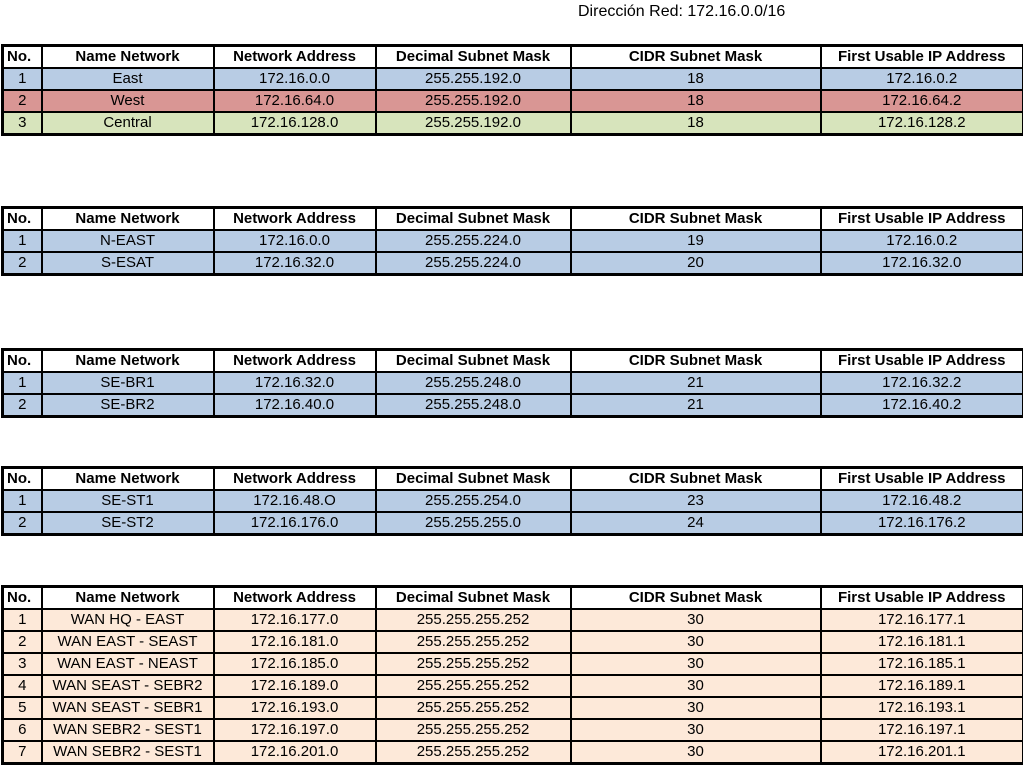 The image size is (1023, 765). Describe the element at coordinates (473, 523) in the screenshot. I see `cell-decimal-mask: 255.255.255.0` at that location.